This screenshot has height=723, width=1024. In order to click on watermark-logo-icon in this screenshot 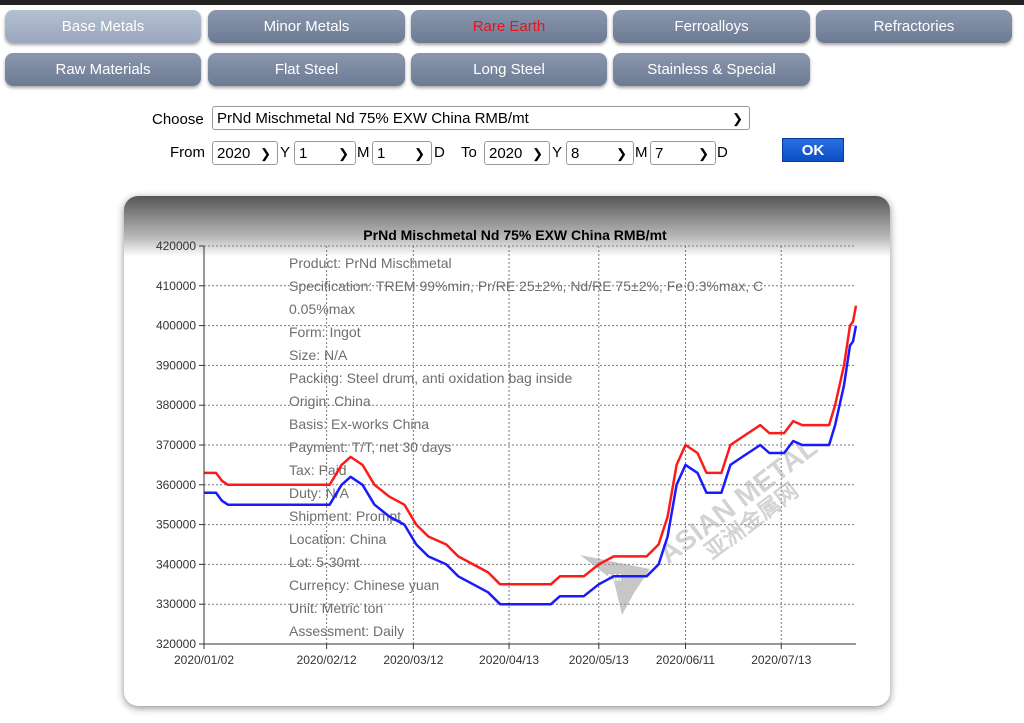, I will do `click(615, 585)`.